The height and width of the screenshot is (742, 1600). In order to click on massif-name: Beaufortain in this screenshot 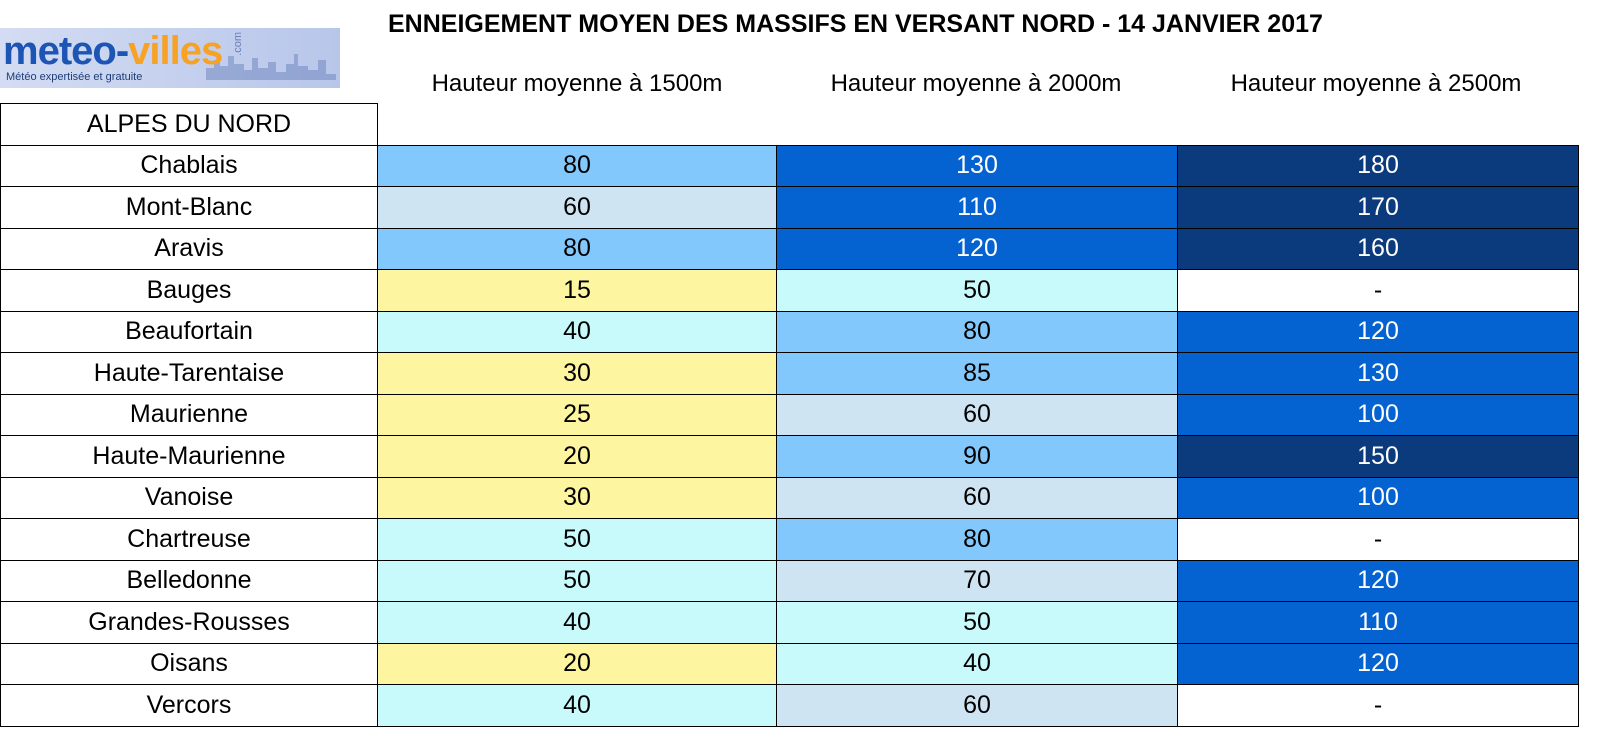, I will do `click(189, 331)`.